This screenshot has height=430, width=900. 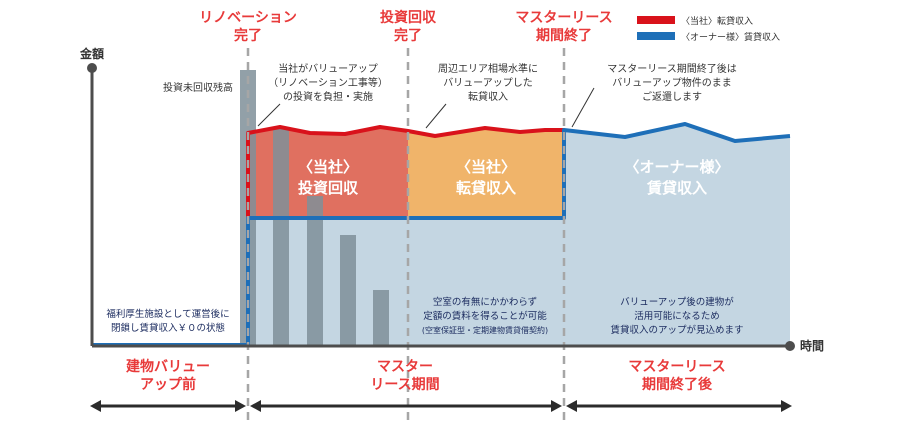 I want to click on phase-master-line-1: マスター, so click(x=405, y=367).